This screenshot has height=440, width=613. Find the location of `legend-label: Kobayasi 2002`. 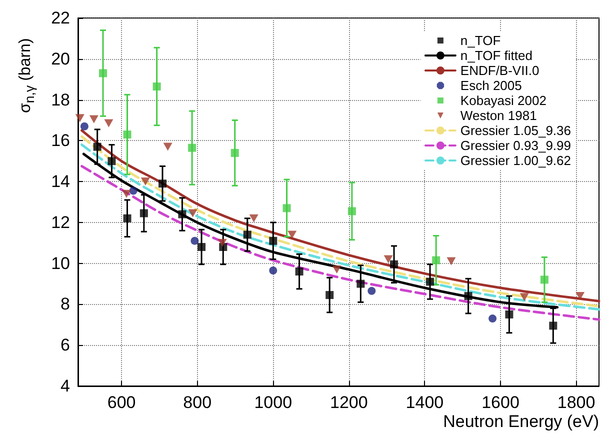

legend-label: Kobayasi 2002 is located at coordinates (503, 100).